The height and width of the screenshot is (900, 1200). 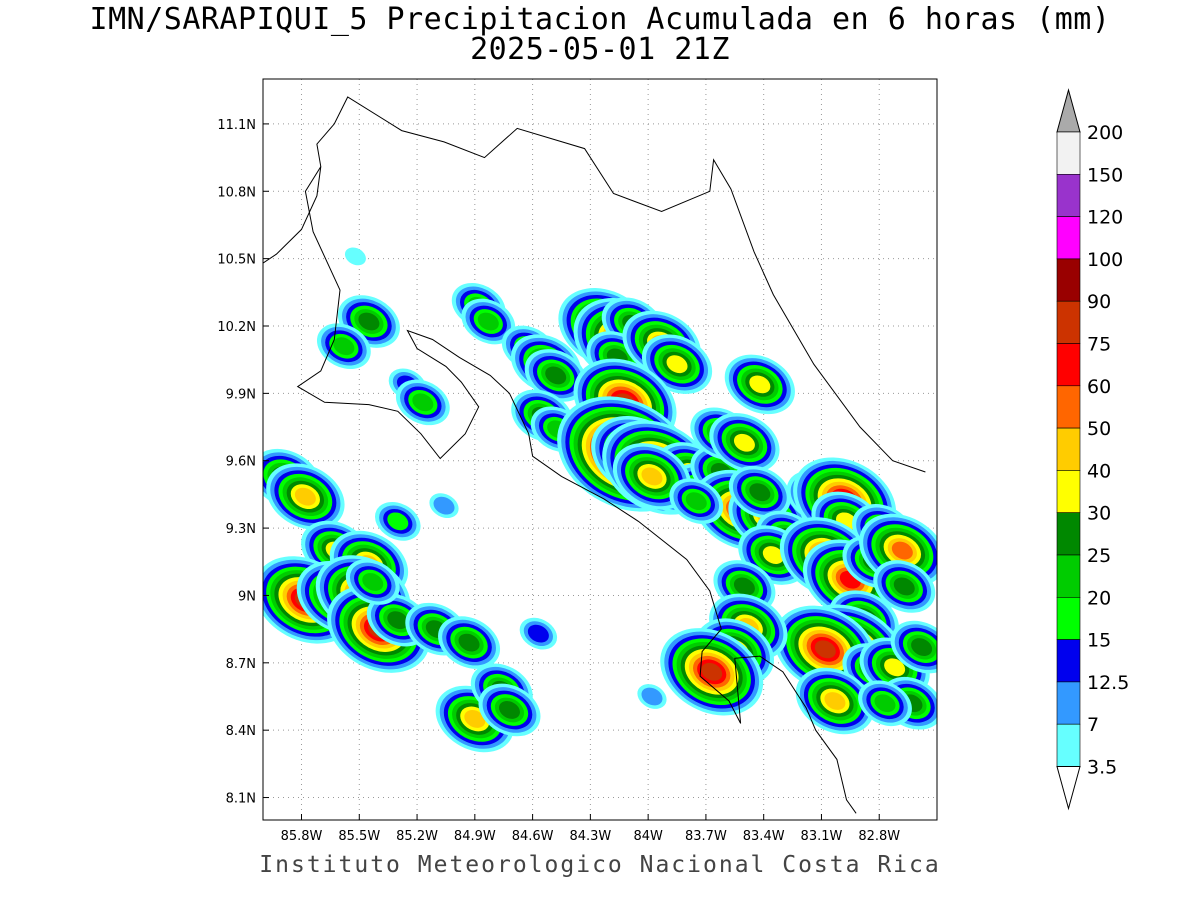 What do you see at coordinates (247, 596) in the screenshot?
I see `lat-tick-label: 9N` at bounding box center [247, 596].